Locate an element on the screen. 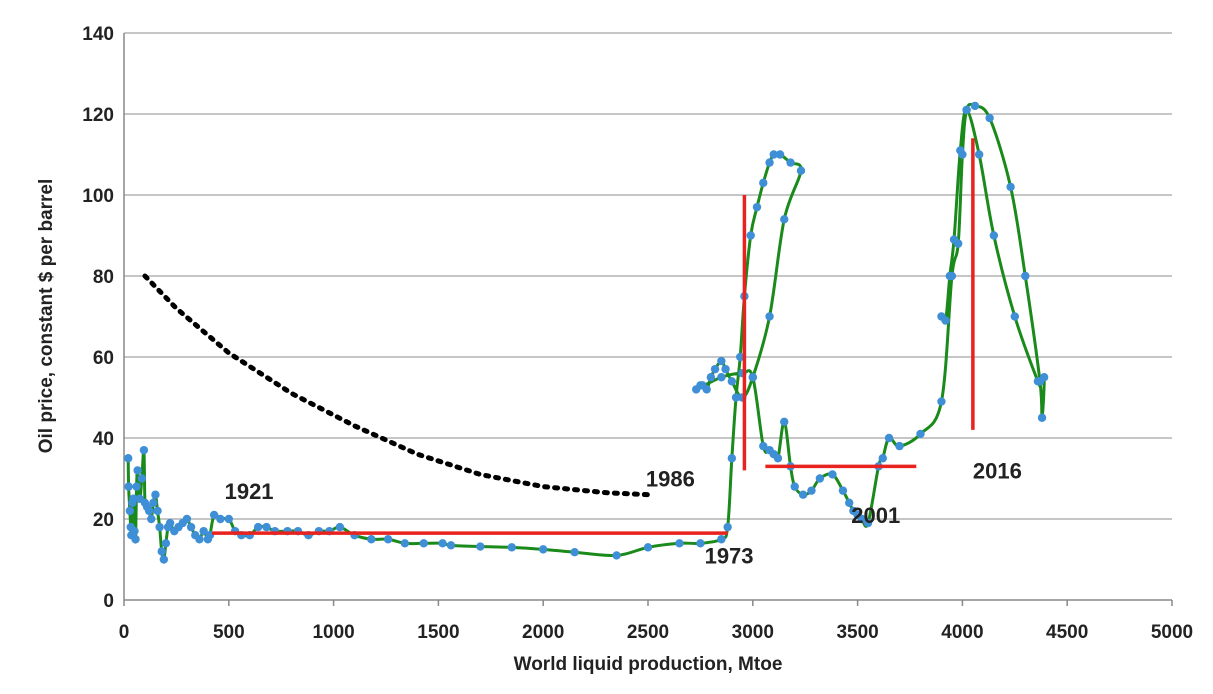 This screenshot has width=1213, height=694. x-tick-label: 3500 is located at coordinates (857, 632).